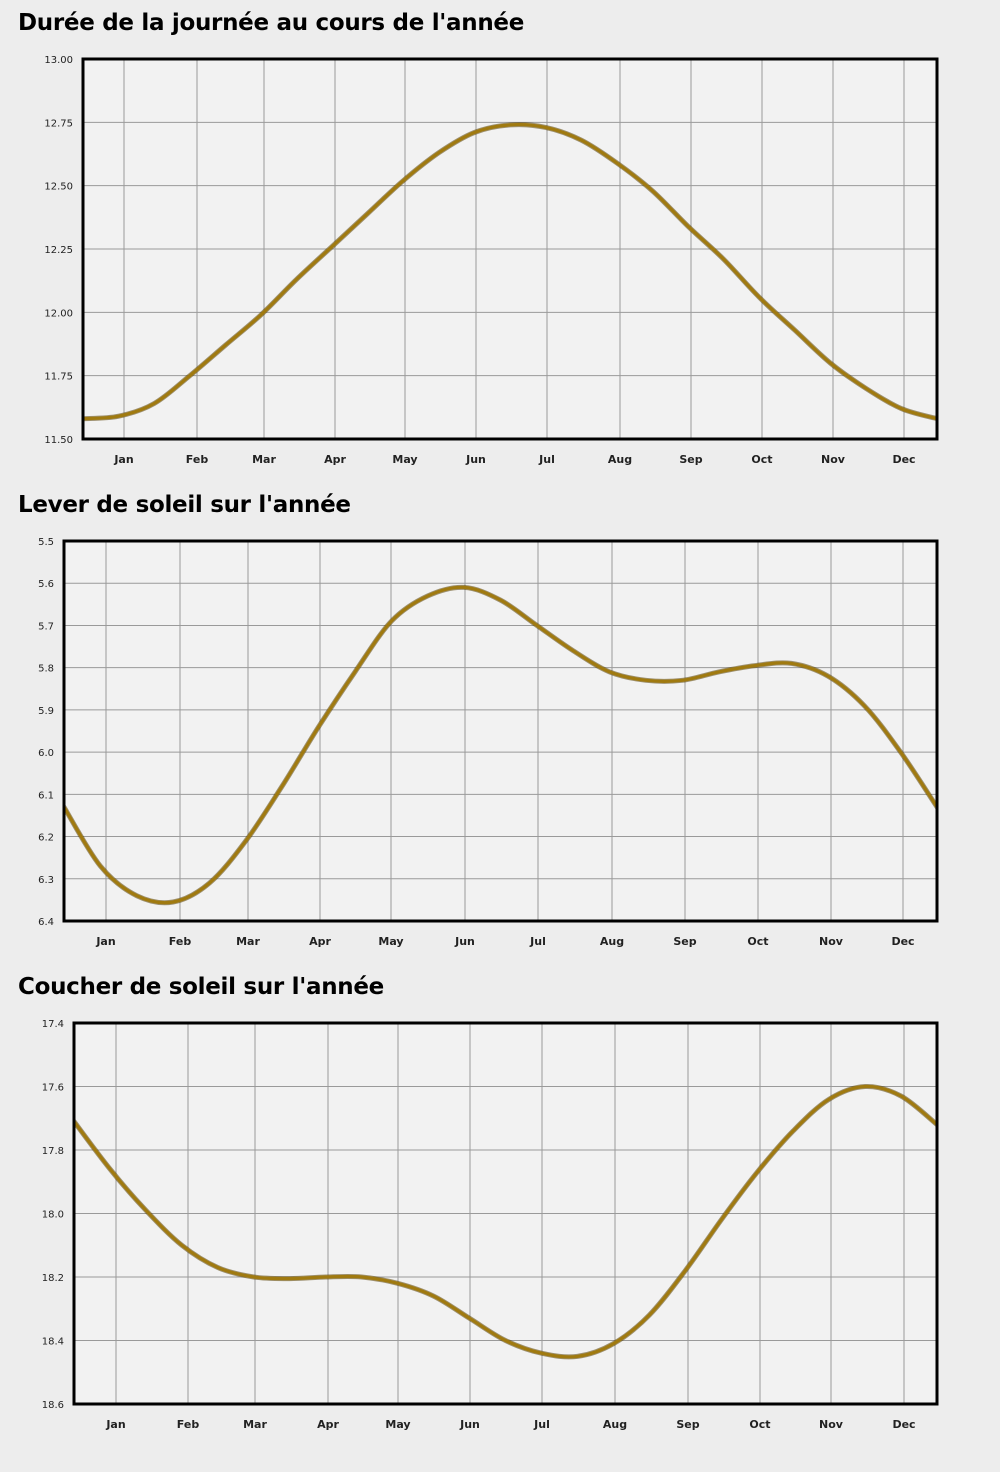 The width and height of the screenshot is (1000, 1472). I want to click on y-tick-label: 13.00, so click(58, 60).